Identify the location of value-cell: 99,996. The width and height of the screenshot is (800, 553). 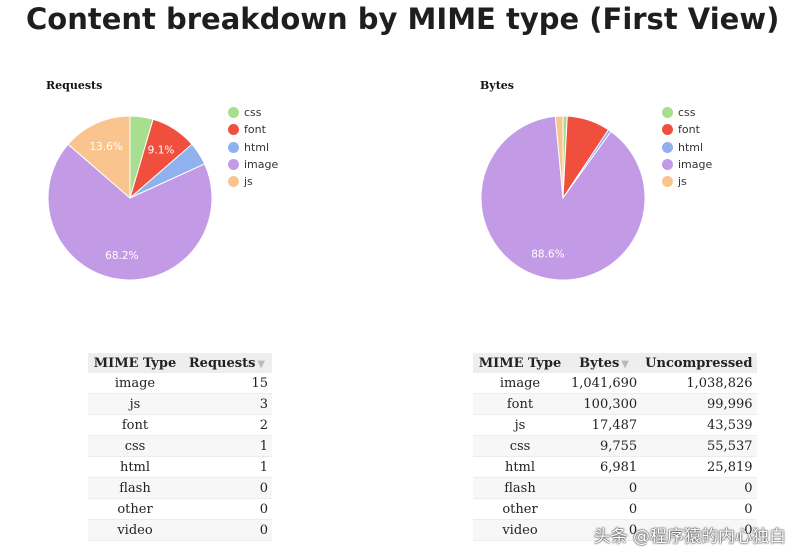
(699, 404).